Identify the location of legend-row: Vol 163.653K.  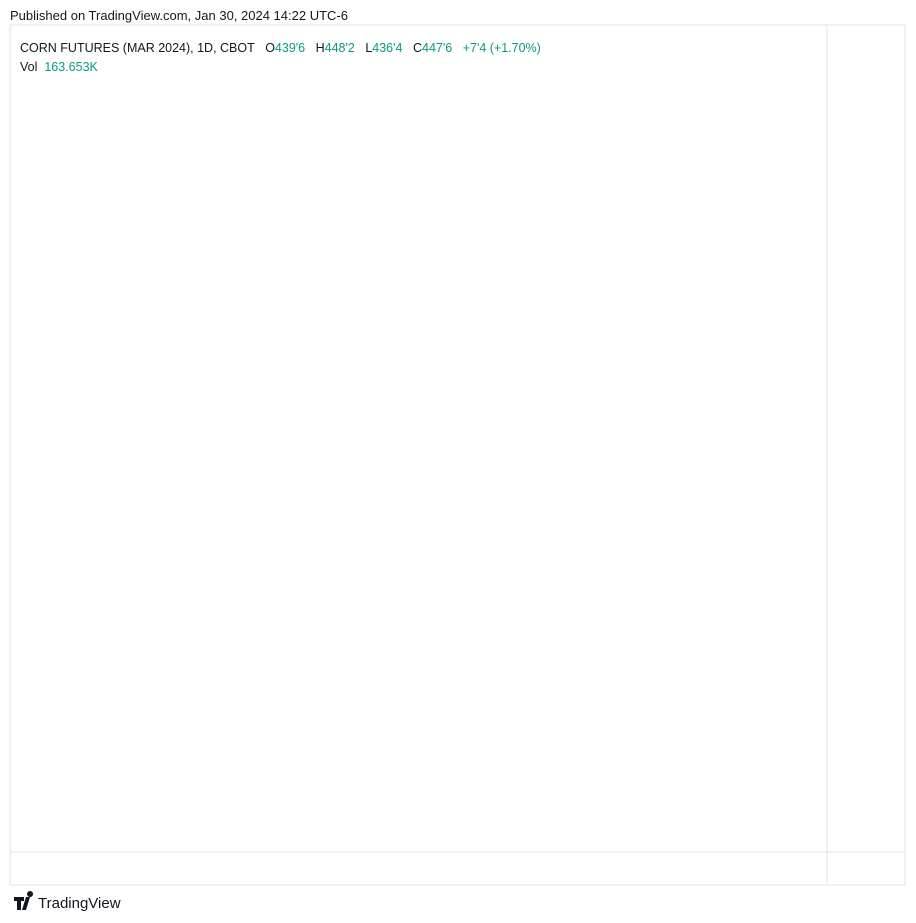
(284, 67).